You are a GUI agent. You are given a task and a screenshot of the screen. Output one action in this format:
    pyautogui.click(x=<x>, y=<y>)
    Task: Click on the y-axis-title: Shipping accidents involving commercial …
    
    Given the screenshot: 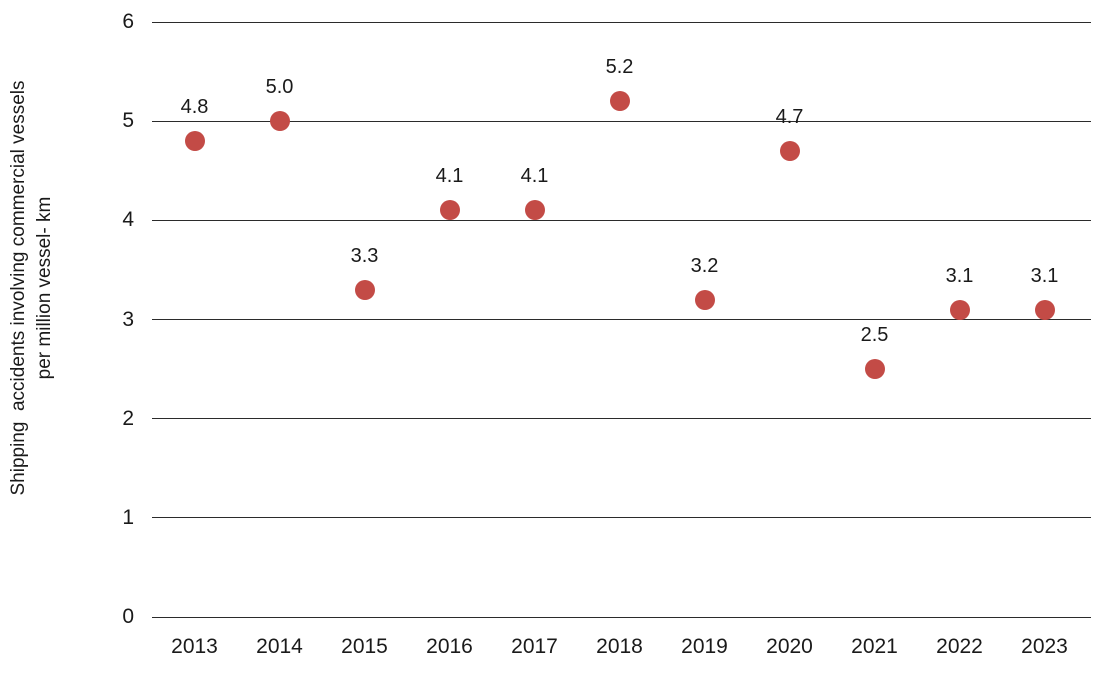 What is the action you would take?
    pyautogui.click(x=32, y=288)
    